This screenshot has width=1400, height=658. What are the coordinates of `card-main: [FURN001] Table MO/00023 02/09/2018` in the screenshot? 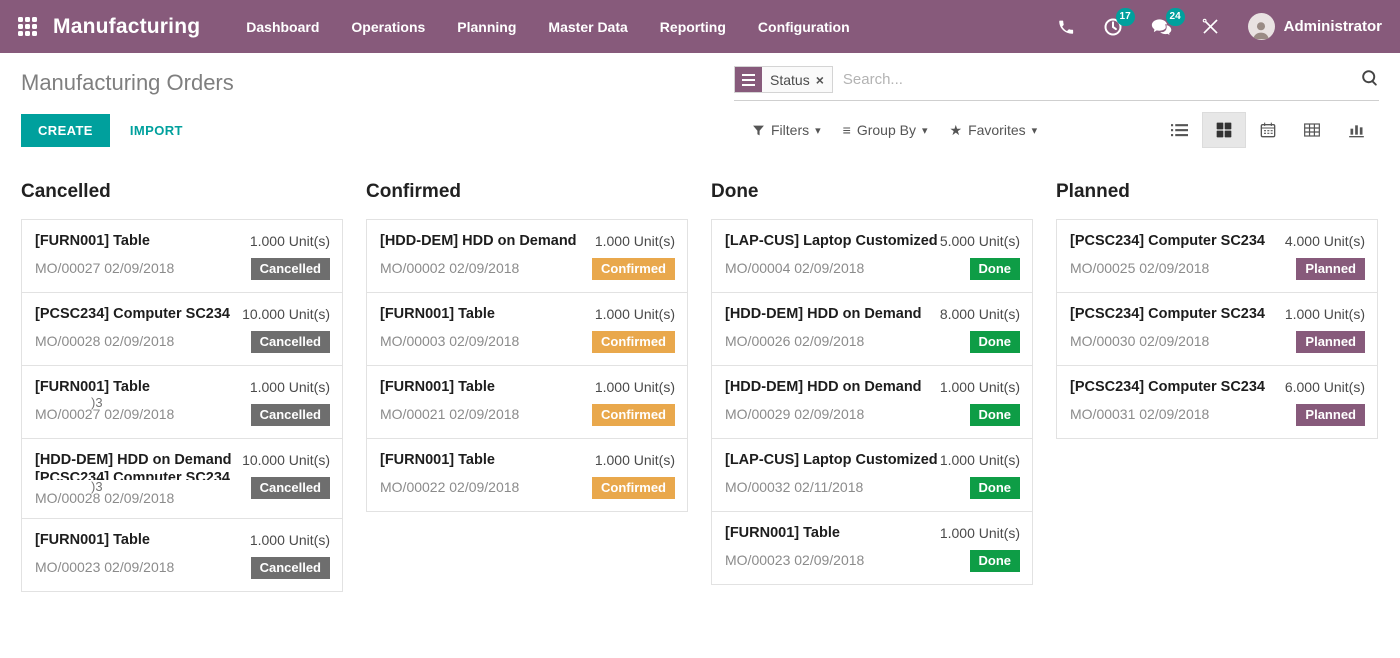 It's located at (794, 548).